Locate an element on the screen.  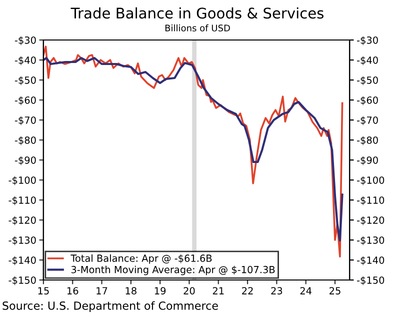
y-tick-label: -$90 is located at coordinates (25, 161).